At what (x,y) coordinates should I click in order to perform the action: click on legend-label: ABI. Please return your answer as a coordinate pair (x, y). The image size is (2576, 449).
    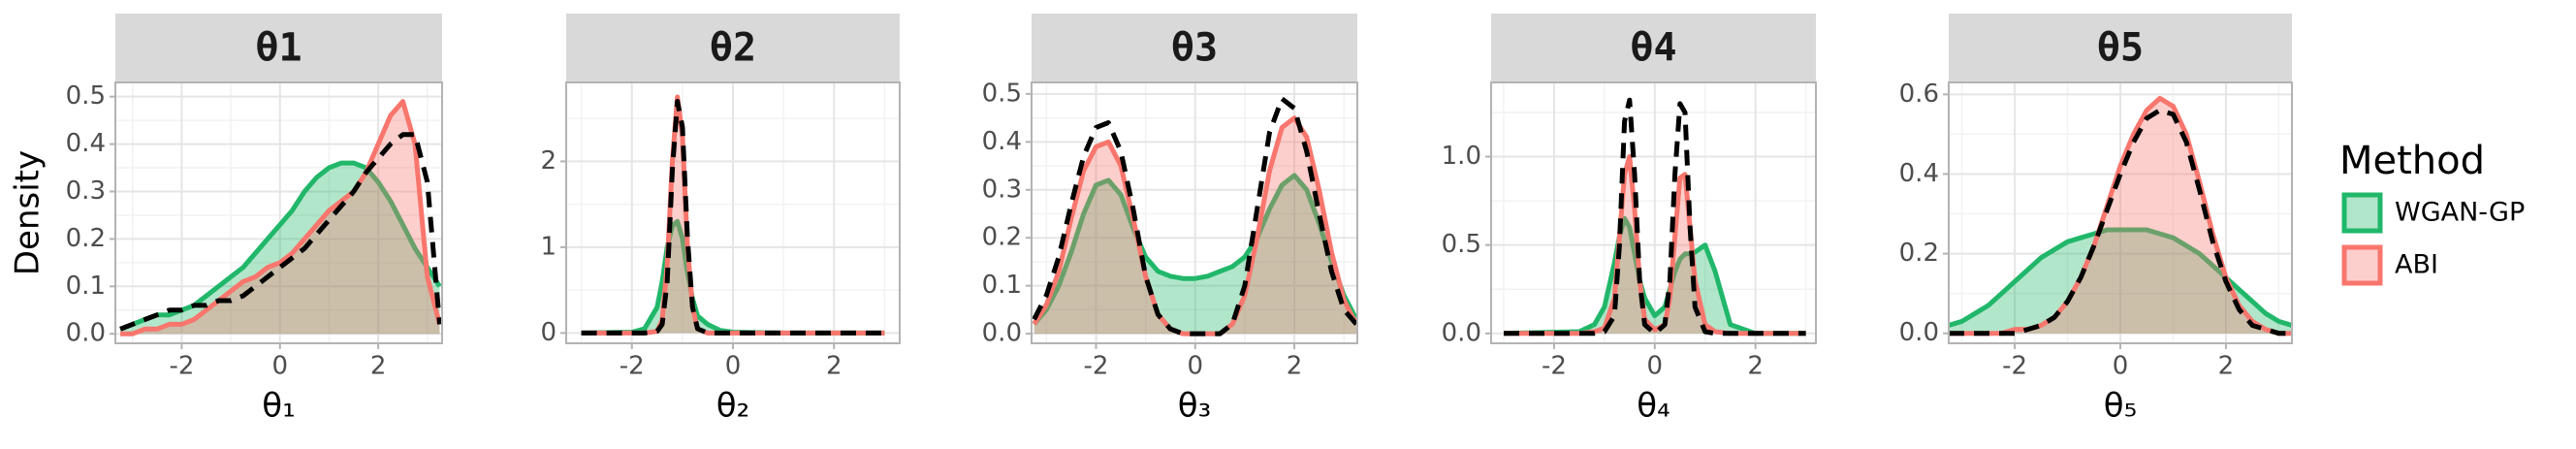
    Looking at the image, I should click on (2416, 265).